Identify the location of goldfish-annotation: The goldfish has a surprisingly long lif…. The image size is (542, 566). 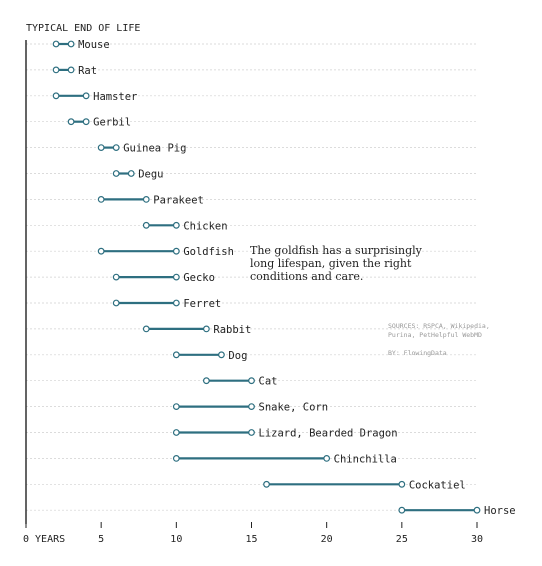
(336, 263).